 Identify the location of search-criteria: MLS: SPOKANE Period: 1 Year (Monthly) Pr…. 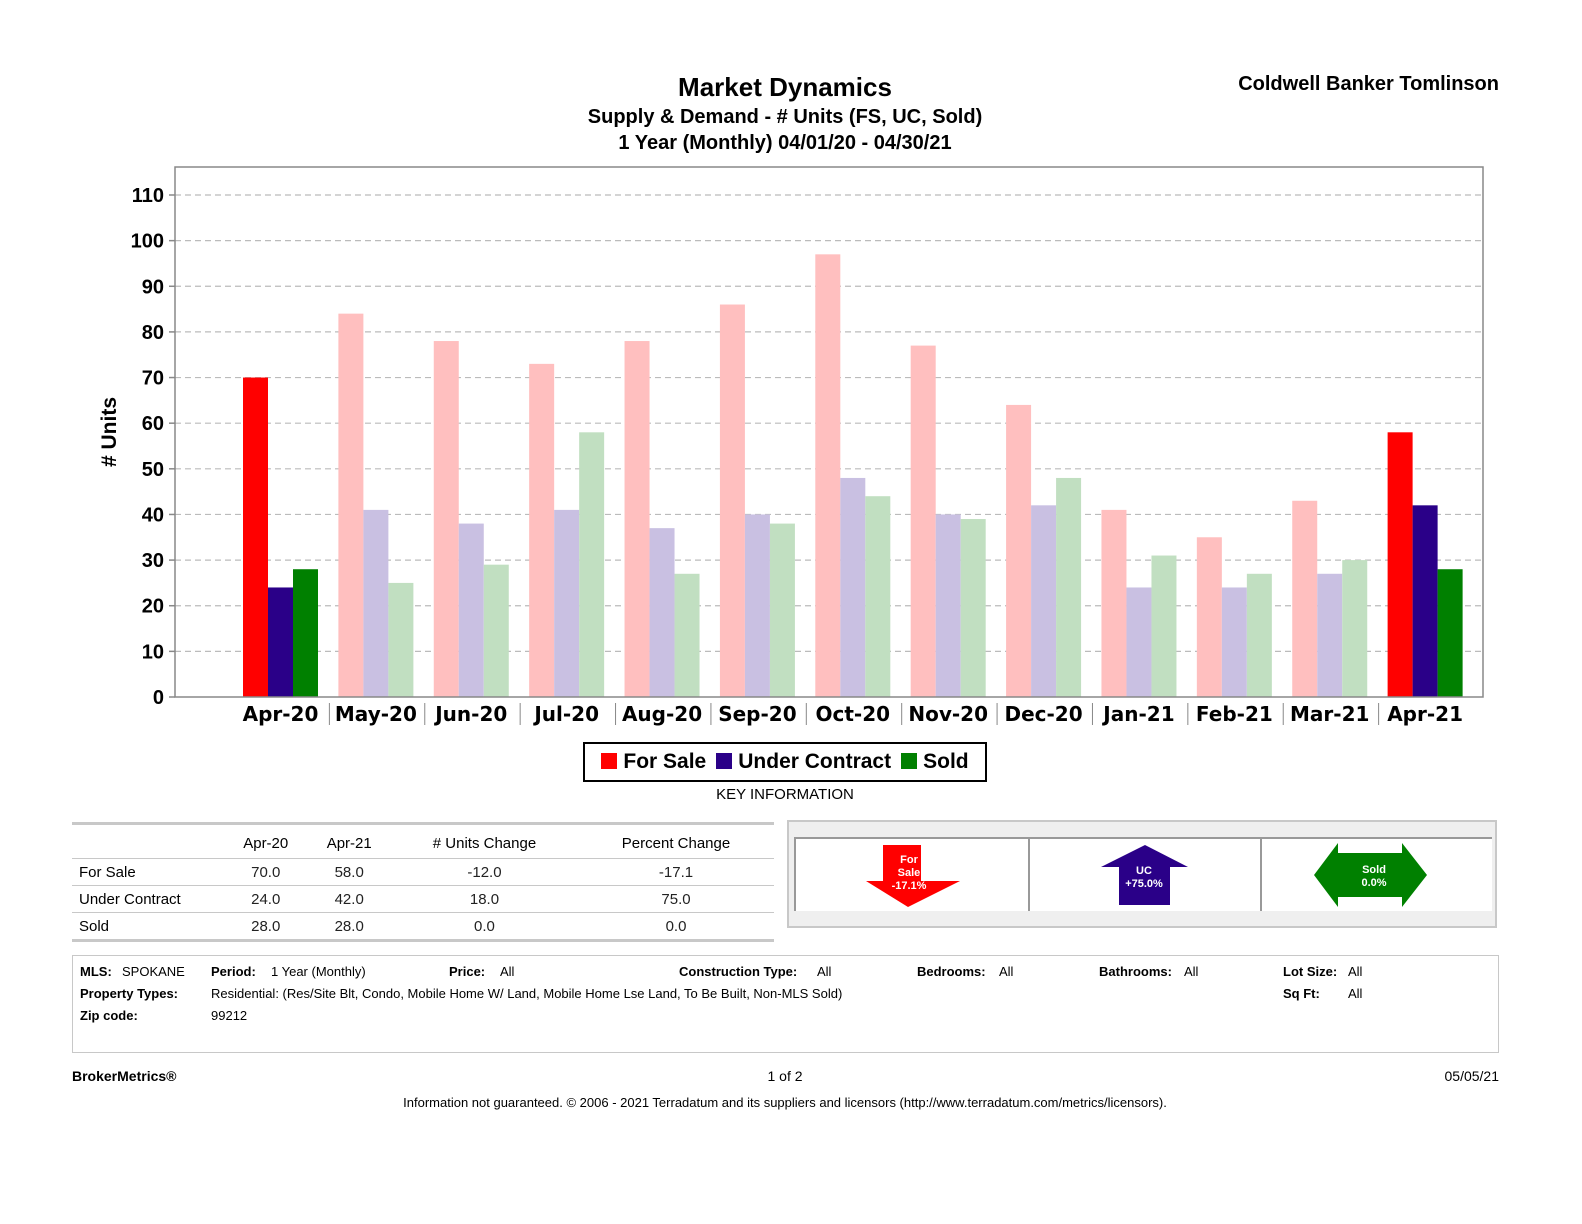
(785, 1004).